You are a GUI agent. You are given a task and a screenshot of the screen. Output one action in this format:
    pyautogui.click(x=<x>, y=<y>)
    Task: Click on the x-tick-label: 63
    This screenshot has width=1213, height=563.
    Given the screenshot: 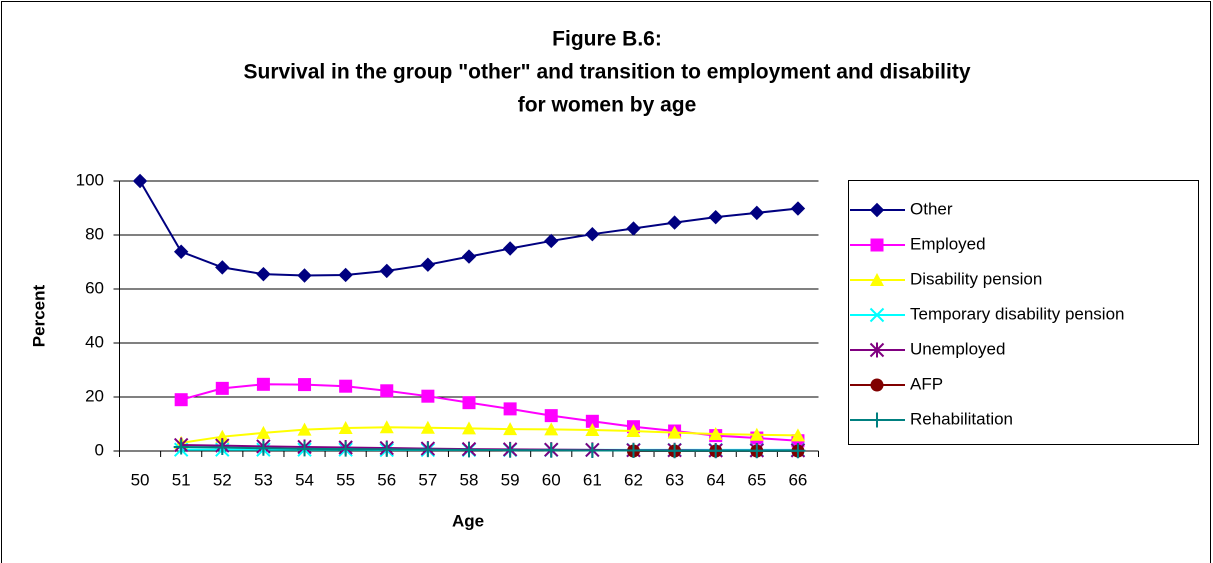 What is the action you would take?
    pyautogui.click(x=674, y=479)
    